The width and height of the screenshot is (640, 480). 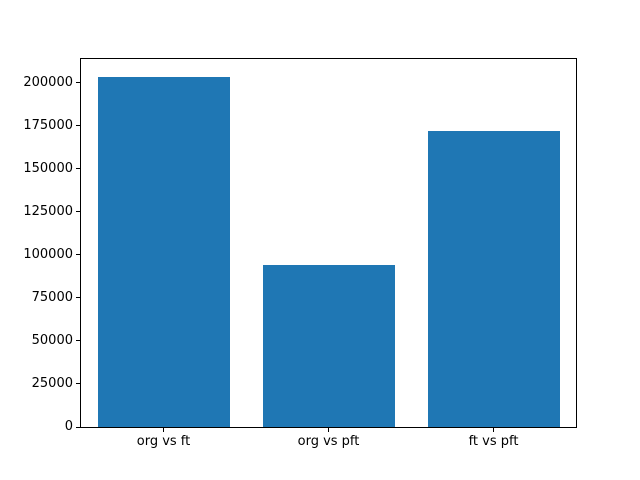 What do you see at coordinates (493, 278) in the screenshot?
I see `bar-ft-vs-pft` at bounding box center [493, 278].